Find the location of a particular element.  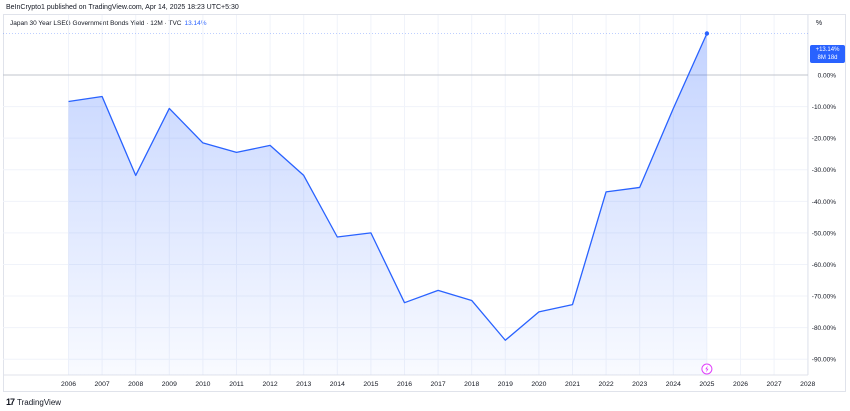

y-tick-label: 0.00% is located at coordinates (827, 76).